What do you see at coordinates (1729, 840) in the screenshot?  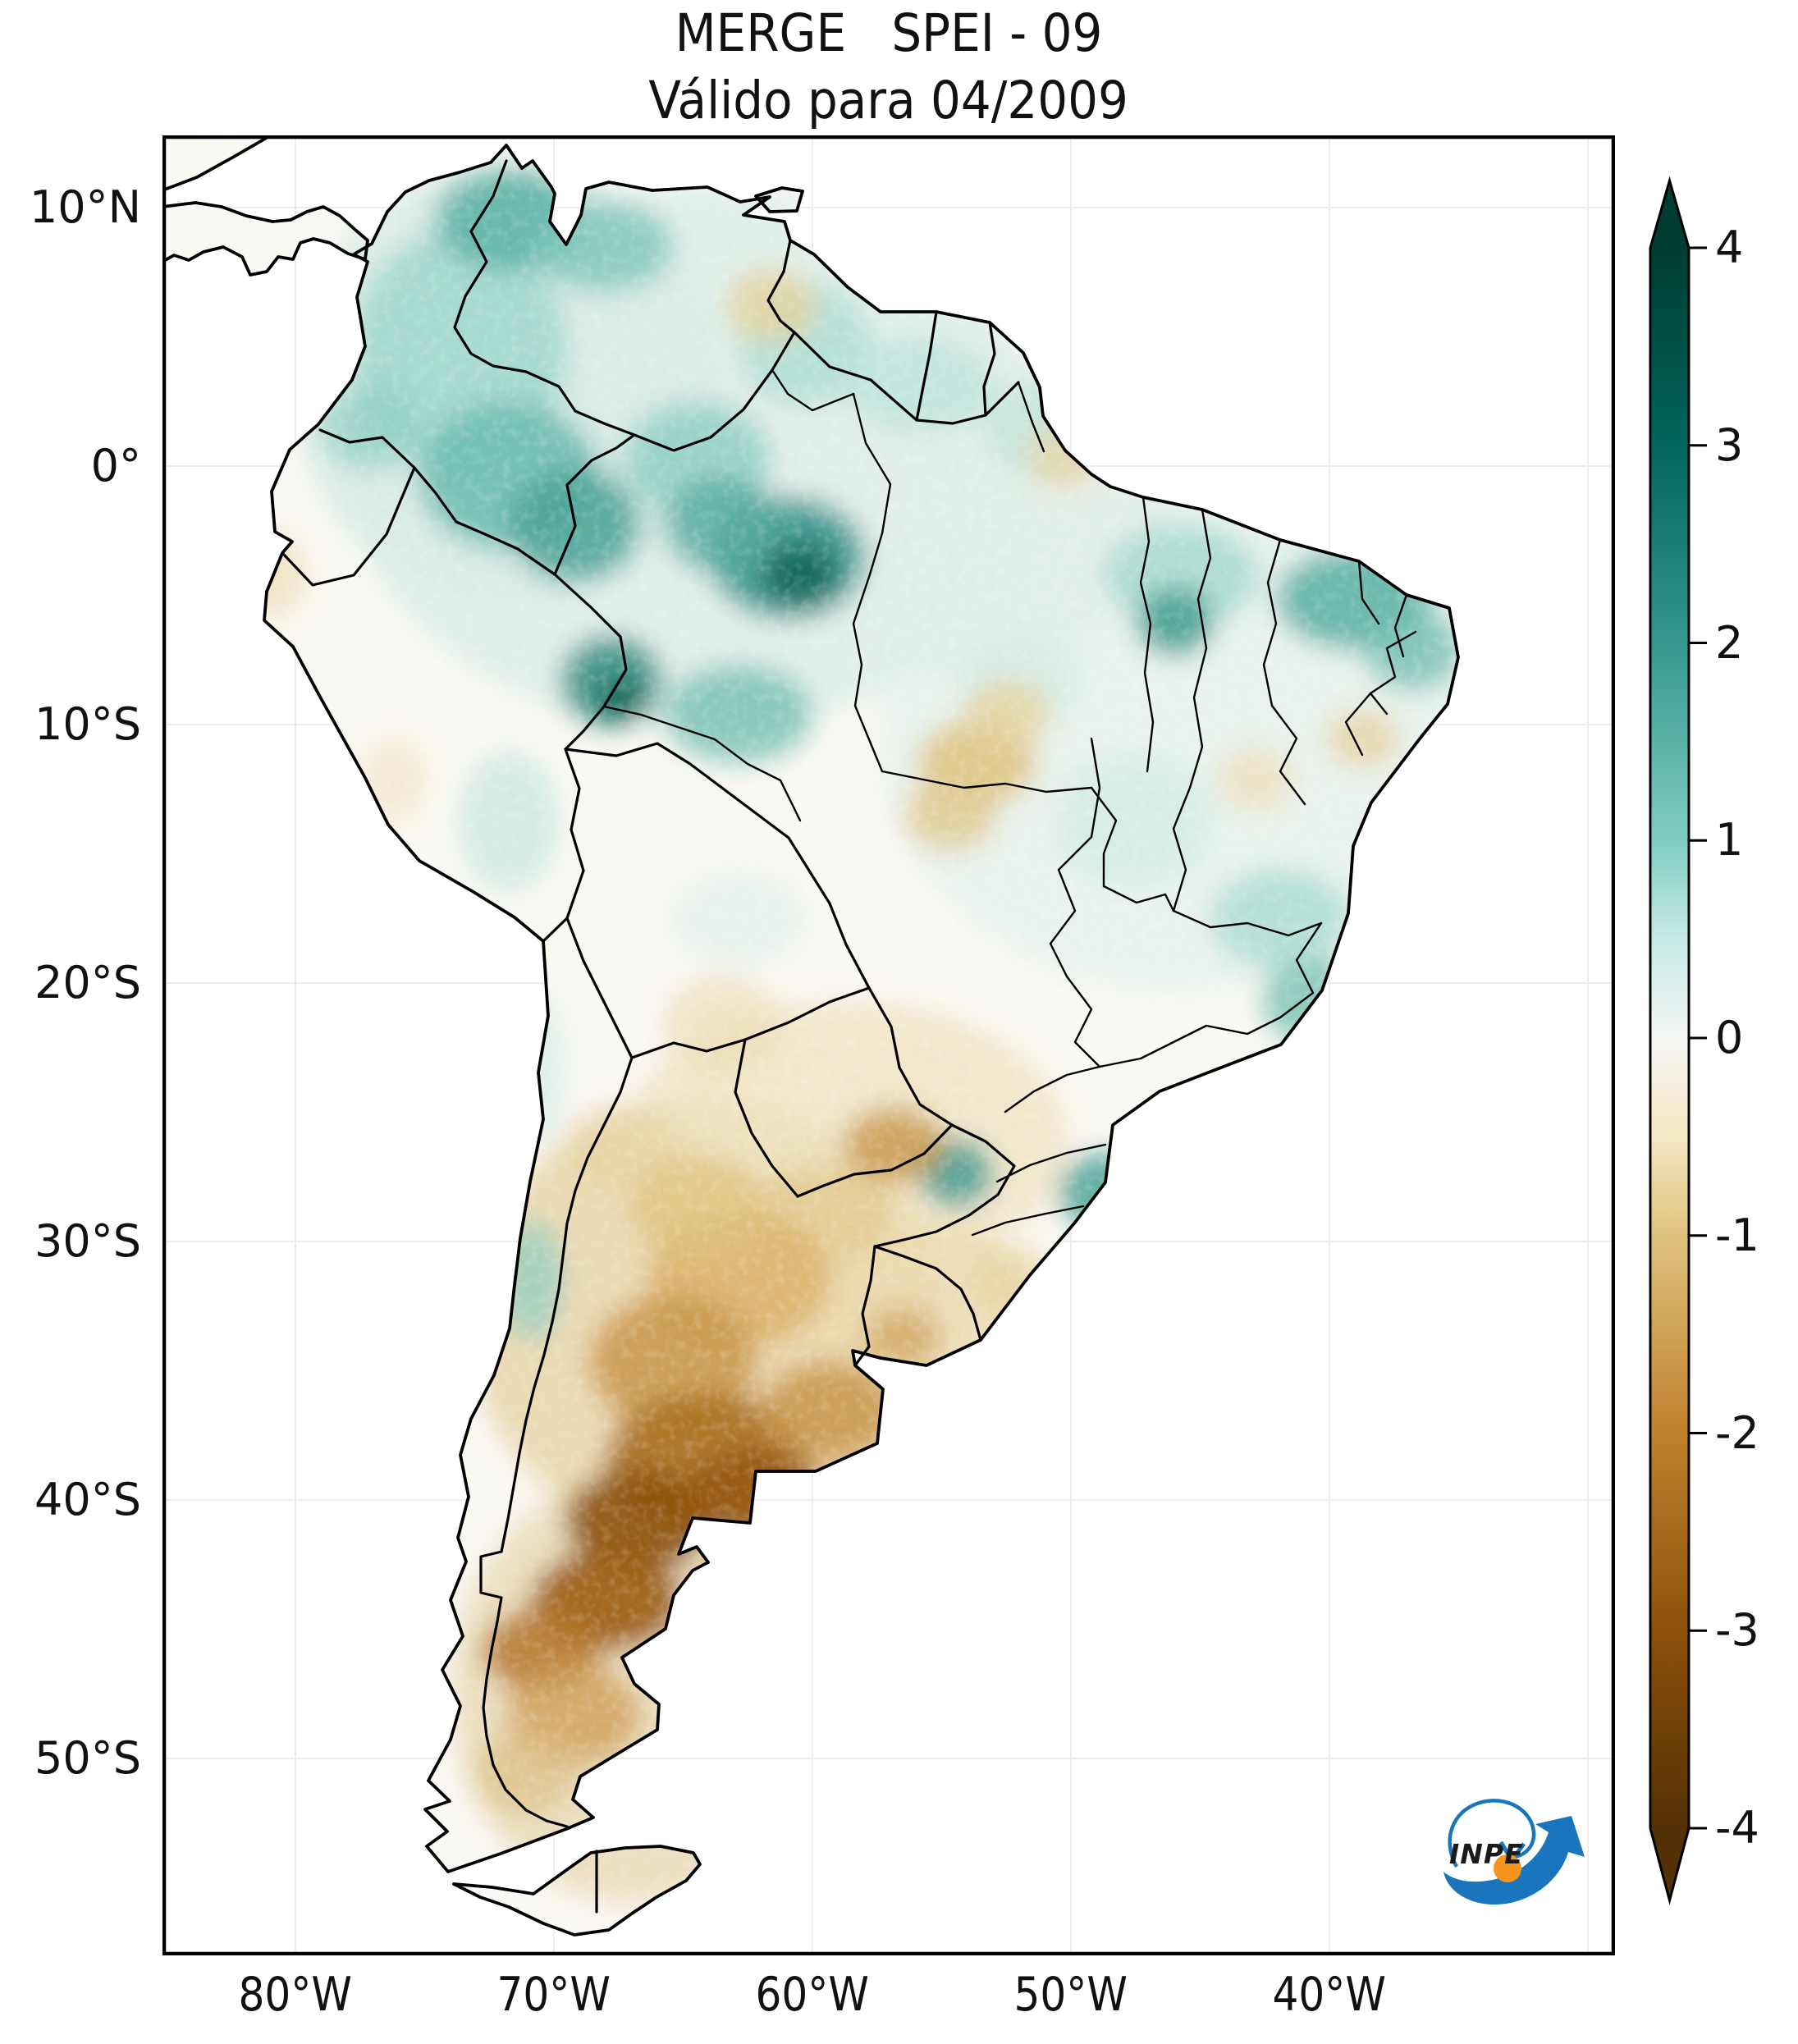 I see `colorbar-tick-label-1: 1` at bounding box center [1729, 840].